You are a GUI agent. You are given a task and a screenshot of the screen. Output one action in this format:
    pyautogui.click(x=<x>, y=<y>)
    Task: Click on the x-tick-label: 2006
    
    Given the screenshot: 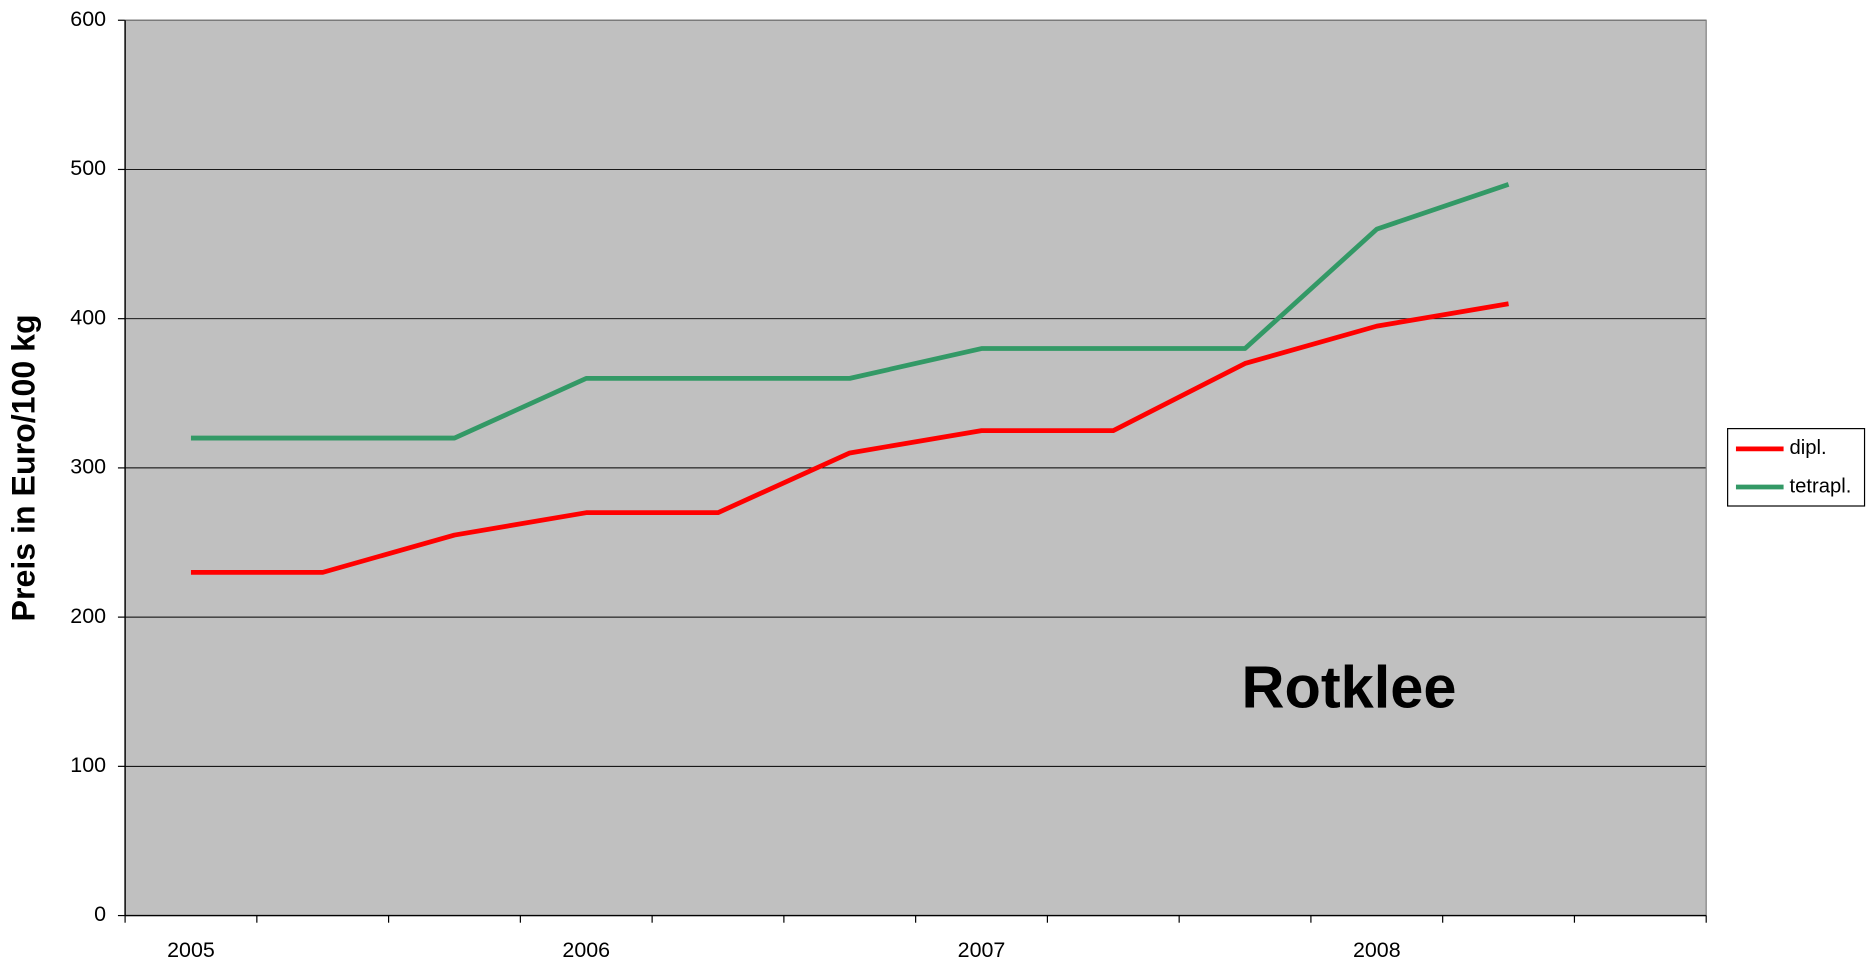 What is the action you would take?
    pyautogui.click(x=586, y=950)
    